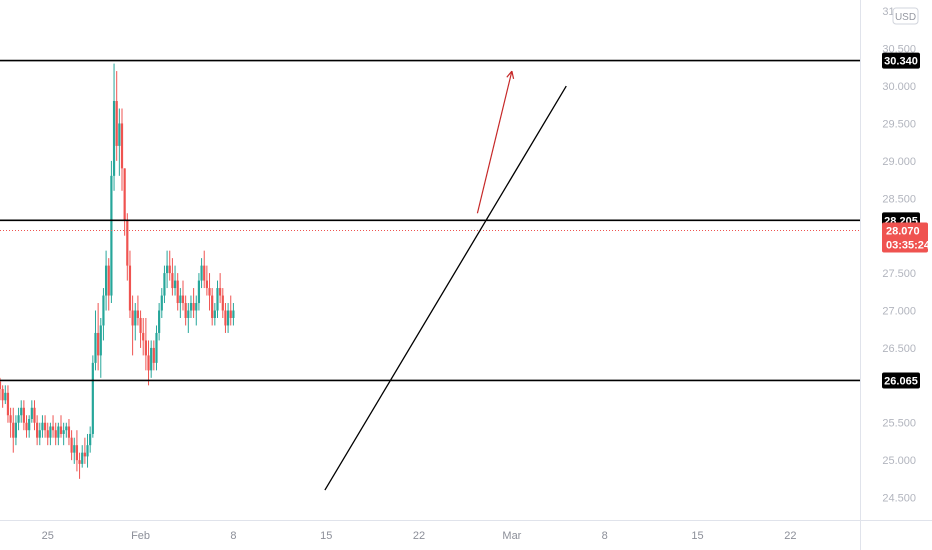 This screenshot has height=550, width=932. I want to click on x-tick-label: Mar, so click(511, 536).